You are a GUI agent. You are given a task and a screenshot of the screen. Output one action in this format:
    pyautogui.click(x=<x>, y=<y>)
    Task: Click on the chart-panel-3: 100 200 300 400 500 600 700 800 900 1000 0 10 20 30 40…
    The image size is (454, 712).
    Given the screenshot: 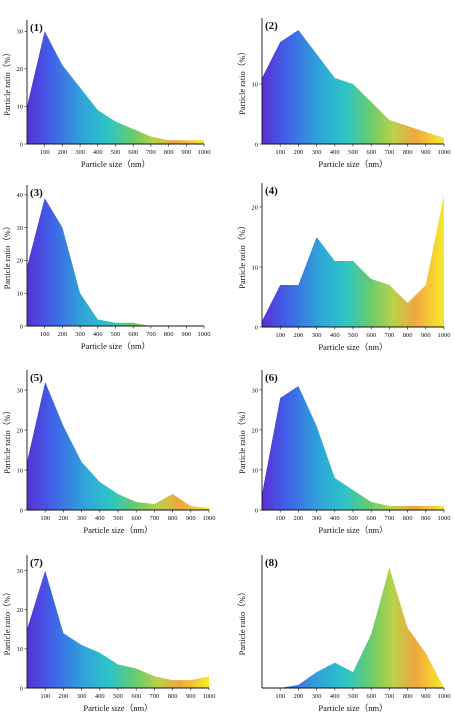 What is the action you would take?
    pyautogui.click(x=106, y=268)
    